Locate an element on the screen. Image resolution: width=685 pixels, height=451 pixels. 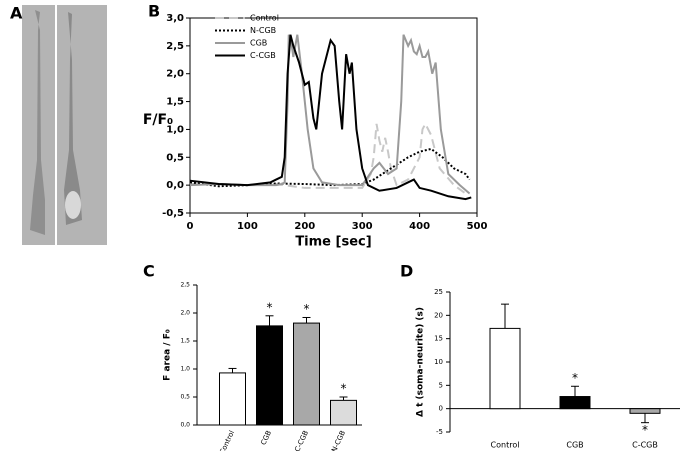
y-tick-label: 25 is located at coordinates (438, 292).